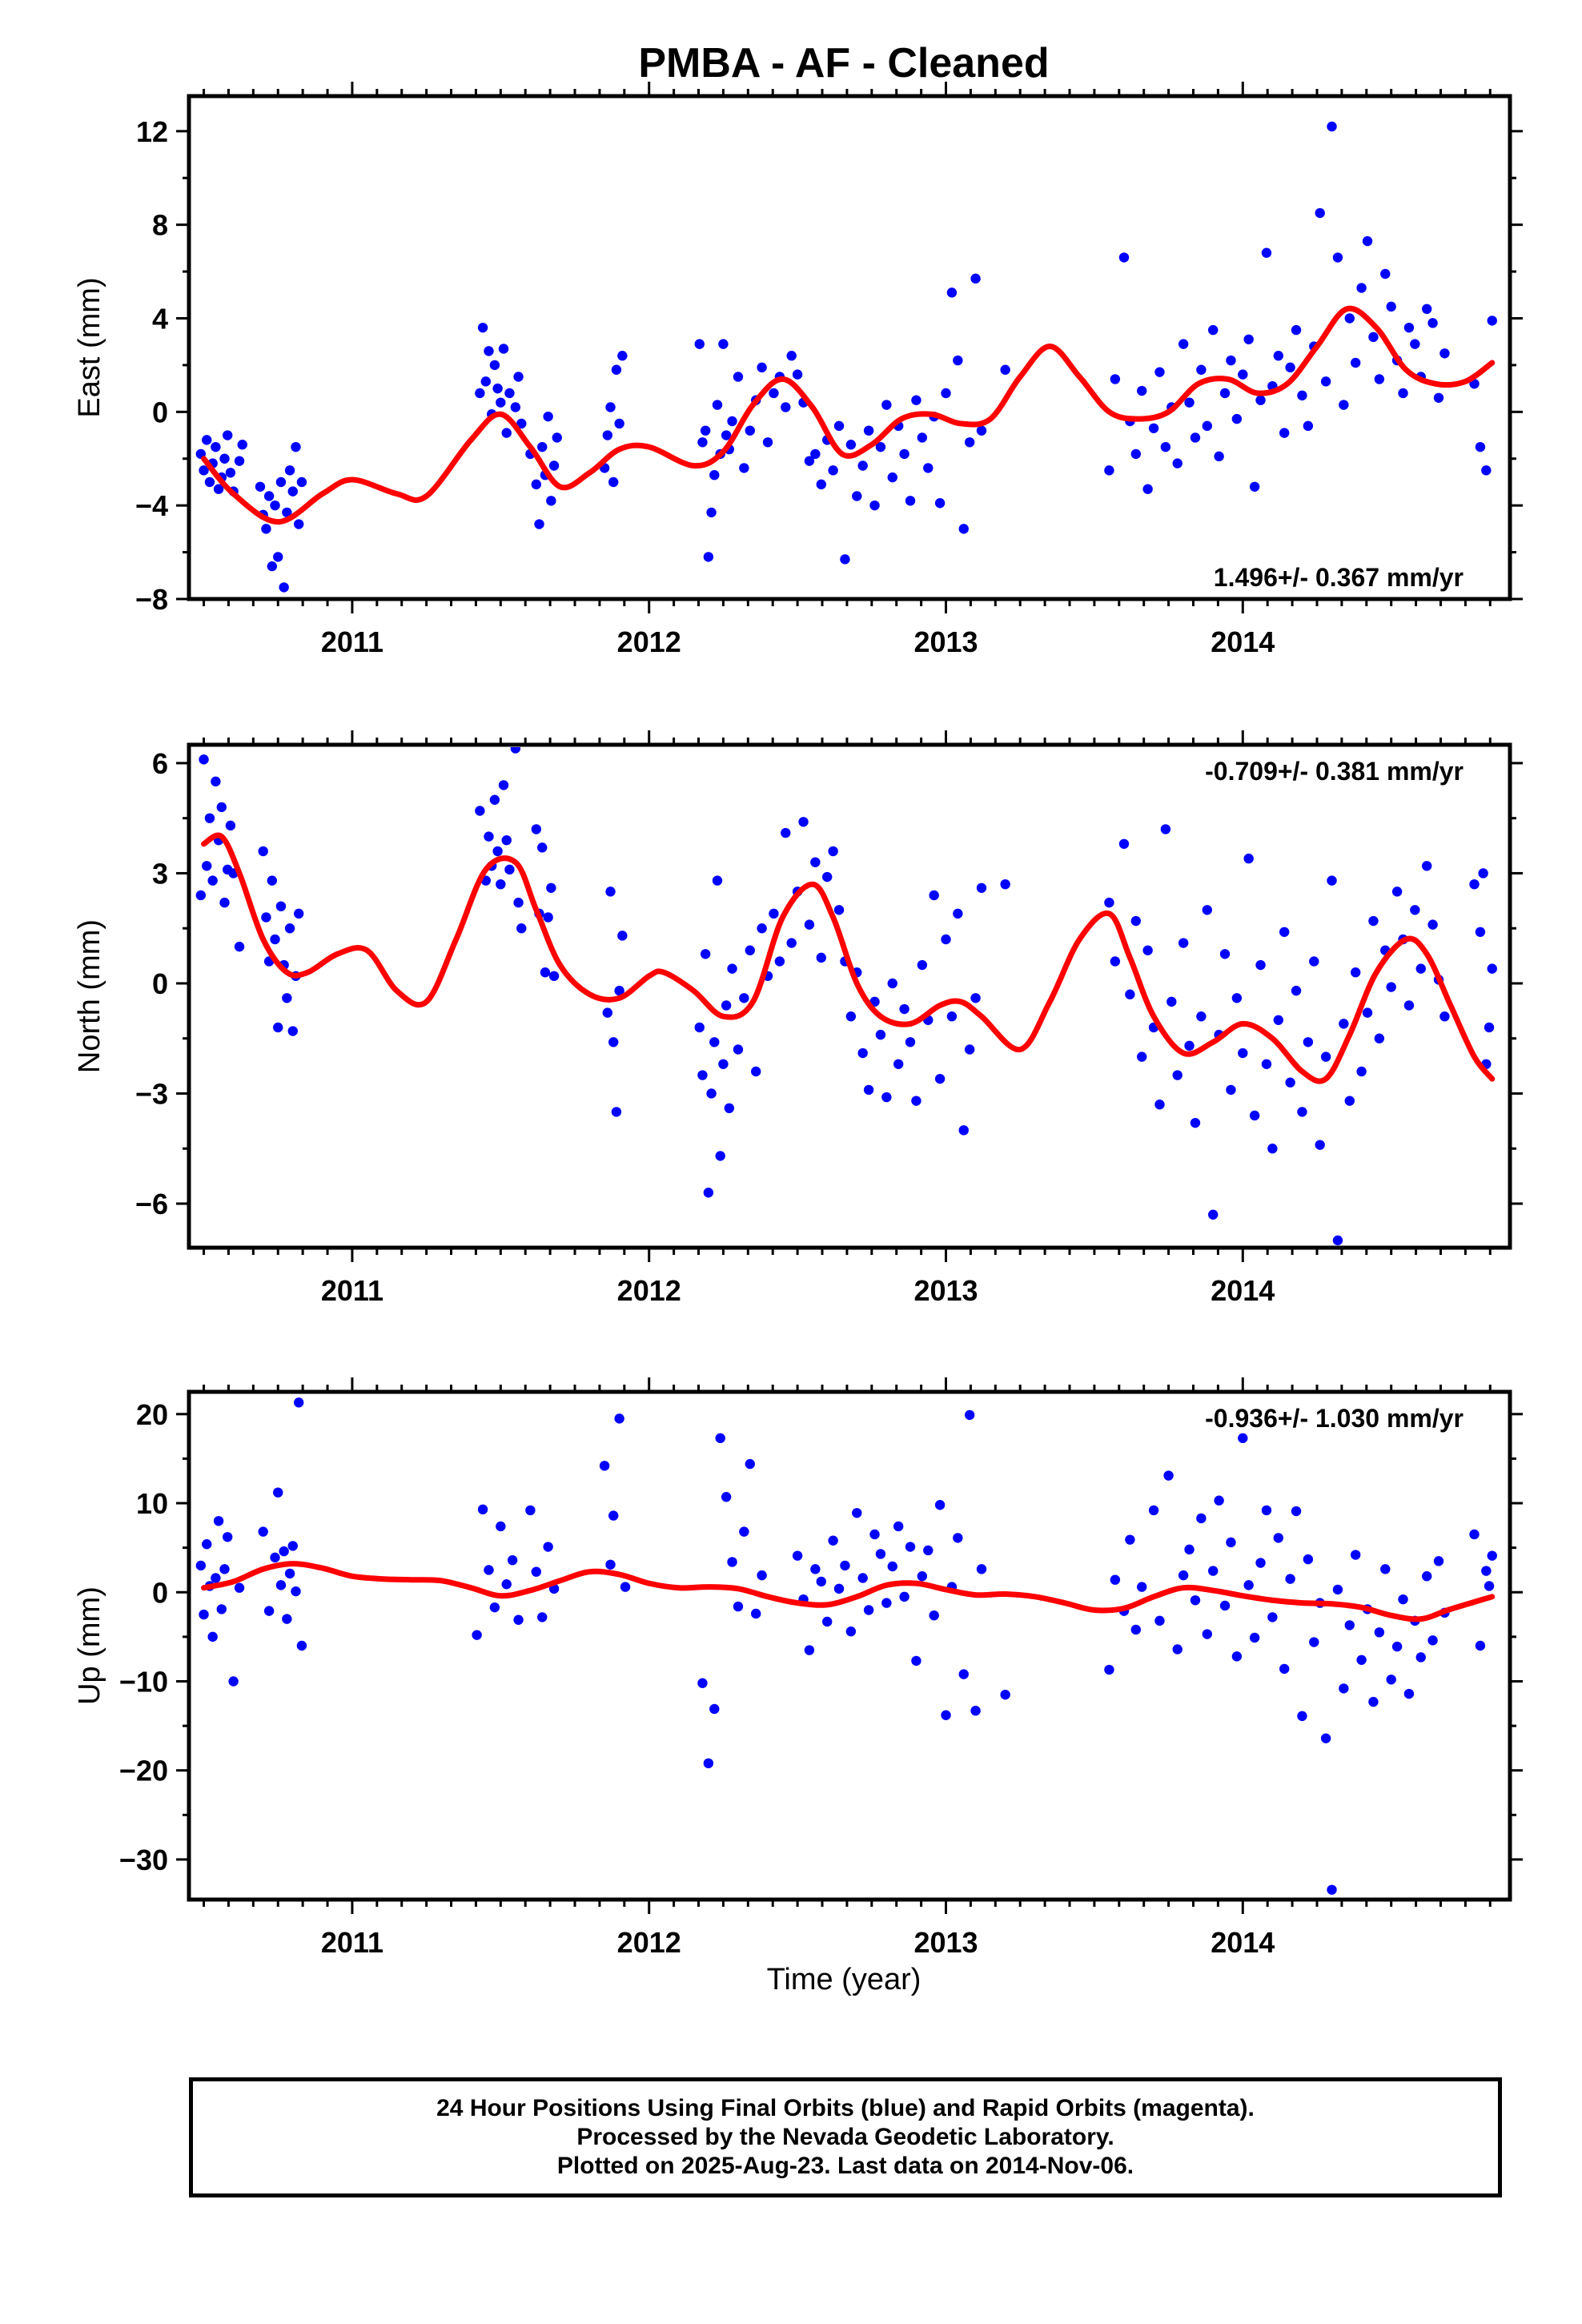 This screenshot has width=1582, height=2324. What do you see at coordinates (1243, 1942) in the screenshot?
I see `x-tick-label: 2014` at bounding box center [1243, 1942].